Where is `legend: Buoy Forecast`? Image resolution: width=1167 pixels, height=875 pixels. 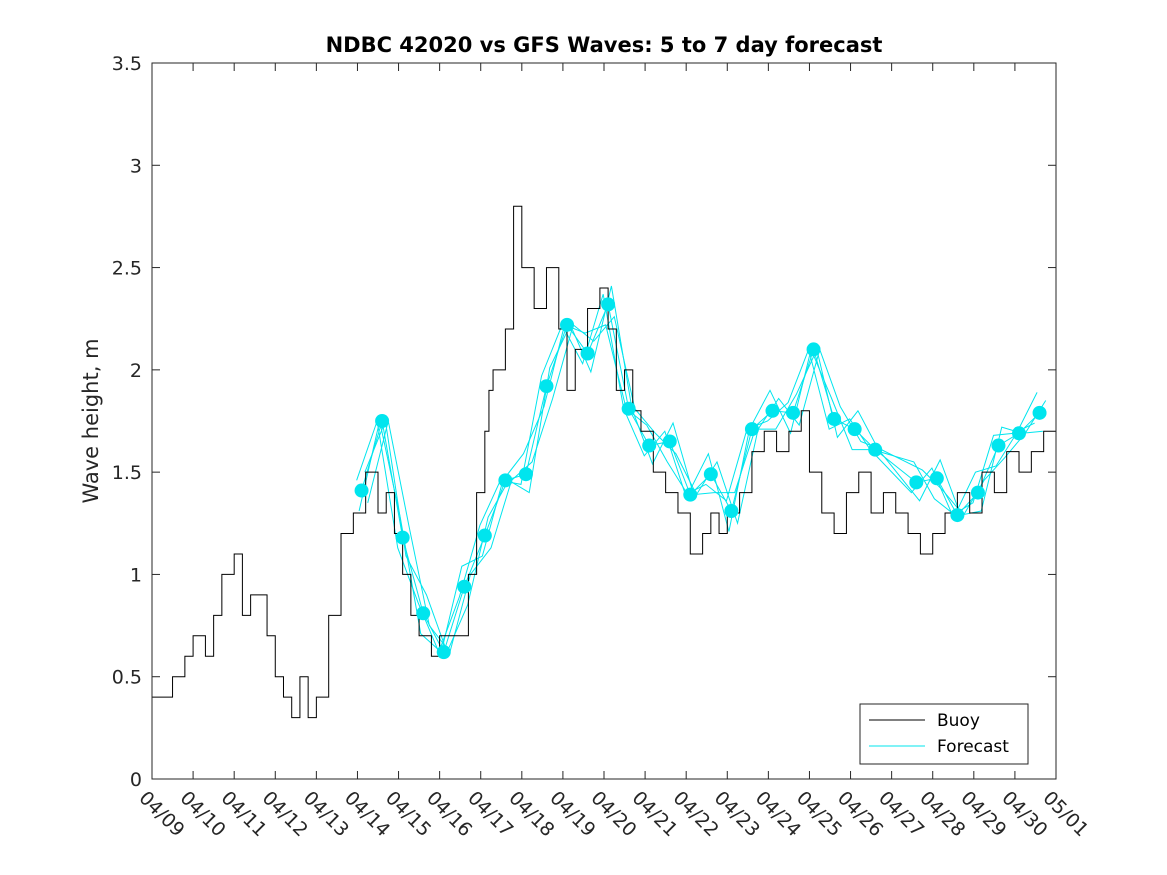 legend: Buoy Forecast is located at coordinates (944, 734).